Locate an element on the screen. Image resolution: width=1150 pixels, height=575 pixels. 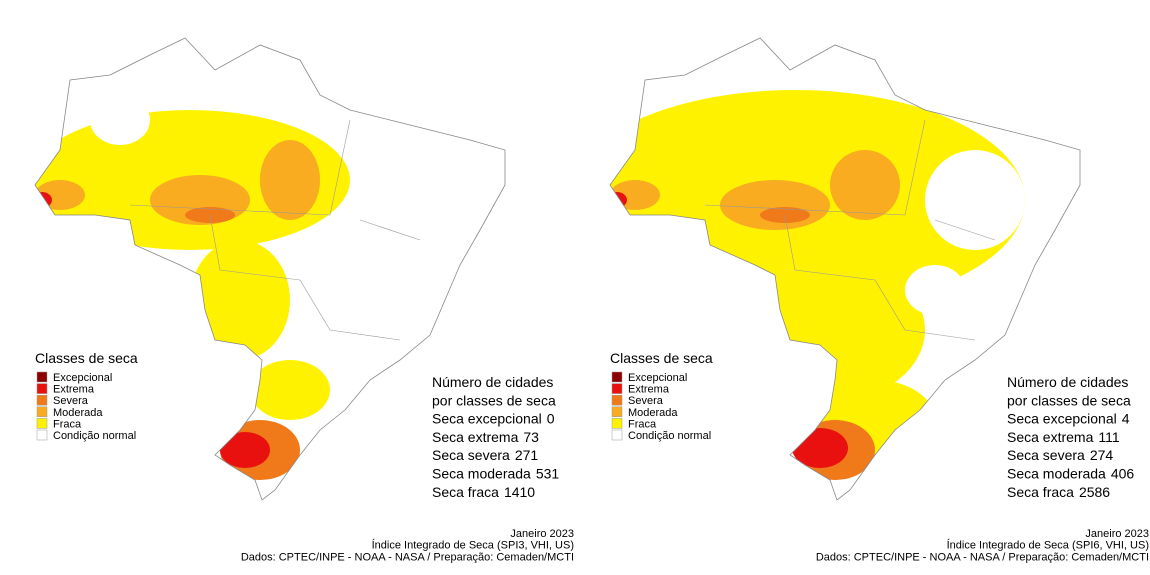
stats-value: 271 is located at coordinates (527, 455).